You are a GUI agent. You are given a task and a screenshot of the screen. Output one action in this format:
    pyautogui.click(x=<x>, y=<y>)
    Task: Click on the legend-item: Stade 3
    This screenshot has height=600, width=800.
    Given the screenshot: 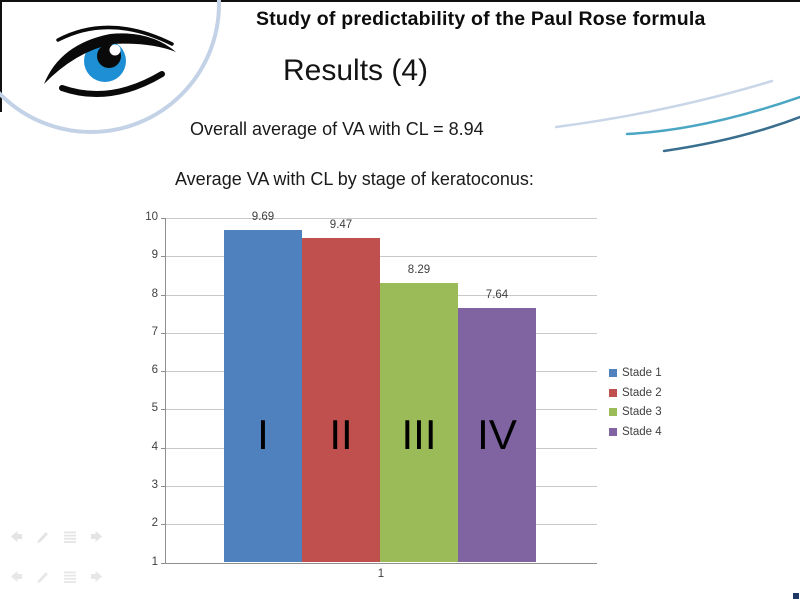 What is the action you would take?
    pyautogui.click(x=635, y=412)
    